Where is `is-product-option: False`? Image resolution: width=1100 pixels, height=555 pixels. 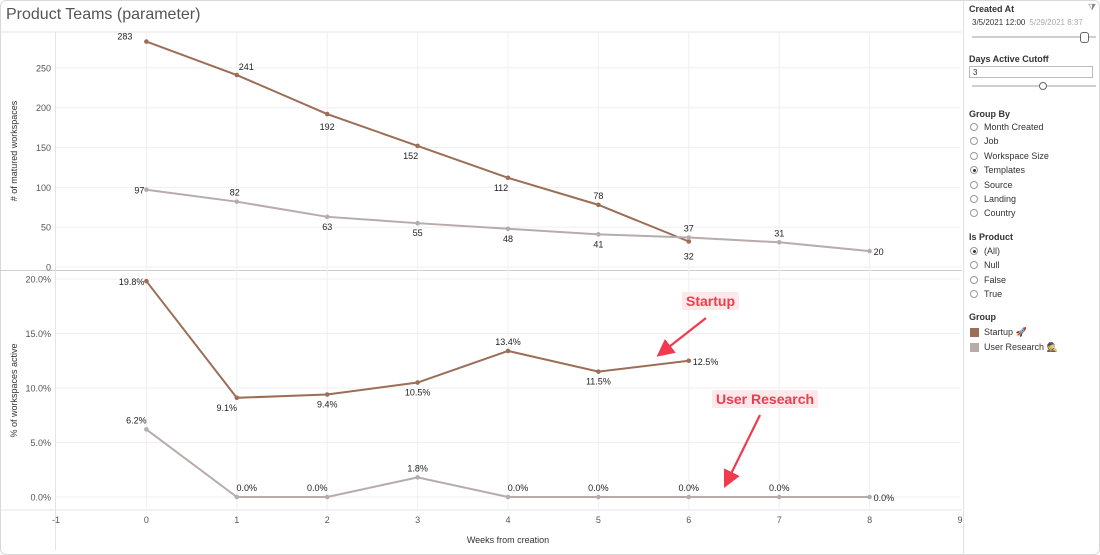 is-product-option: False is located at coordinates (988, 280).